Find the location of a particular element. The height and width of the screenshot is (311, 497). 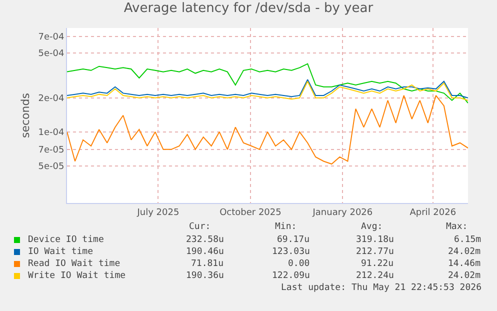

y-axis-title: seconds is located at coordinates (25, 115).